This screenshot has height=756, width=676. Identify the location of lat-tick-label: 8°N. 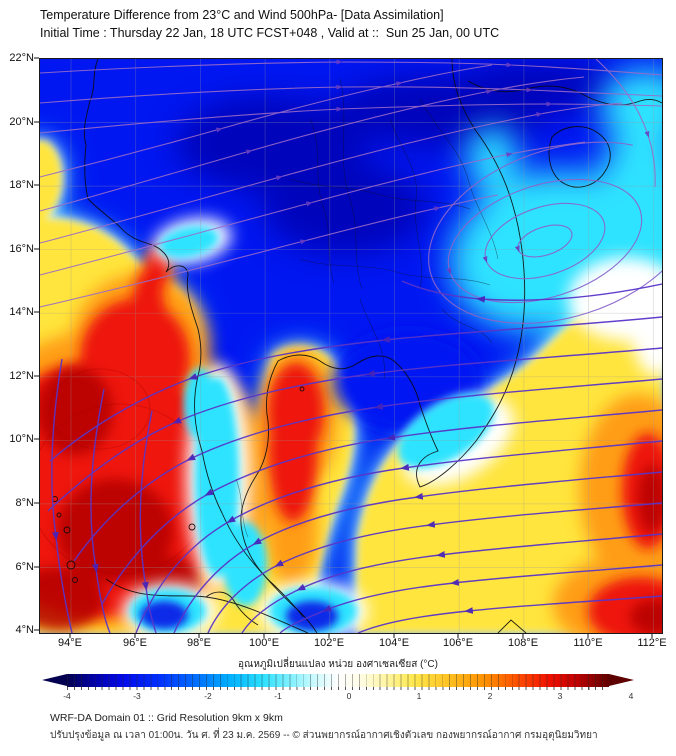
(24, 503).